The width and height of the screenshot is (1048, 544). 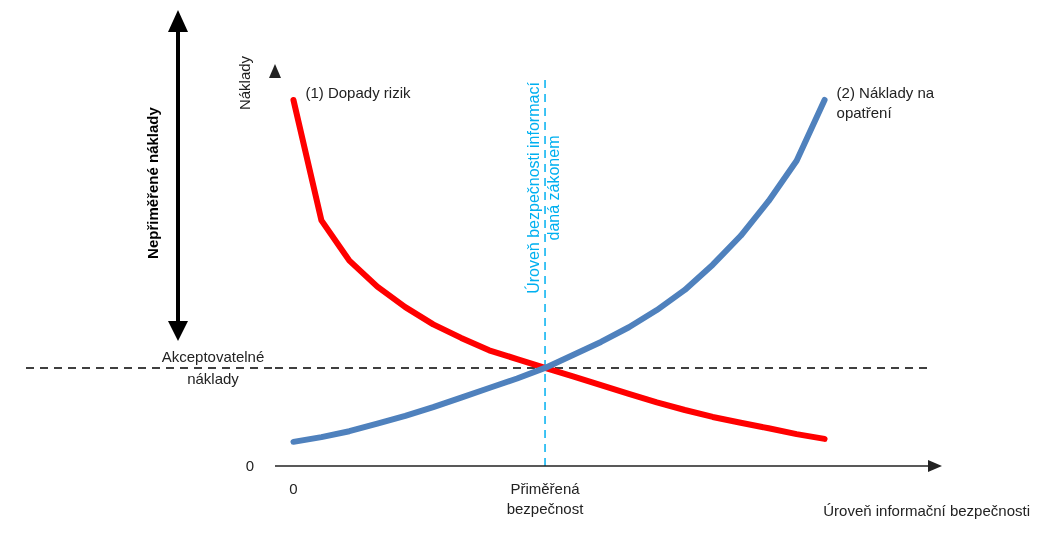 I want to click on text: 0, so click(x=250, y=465).